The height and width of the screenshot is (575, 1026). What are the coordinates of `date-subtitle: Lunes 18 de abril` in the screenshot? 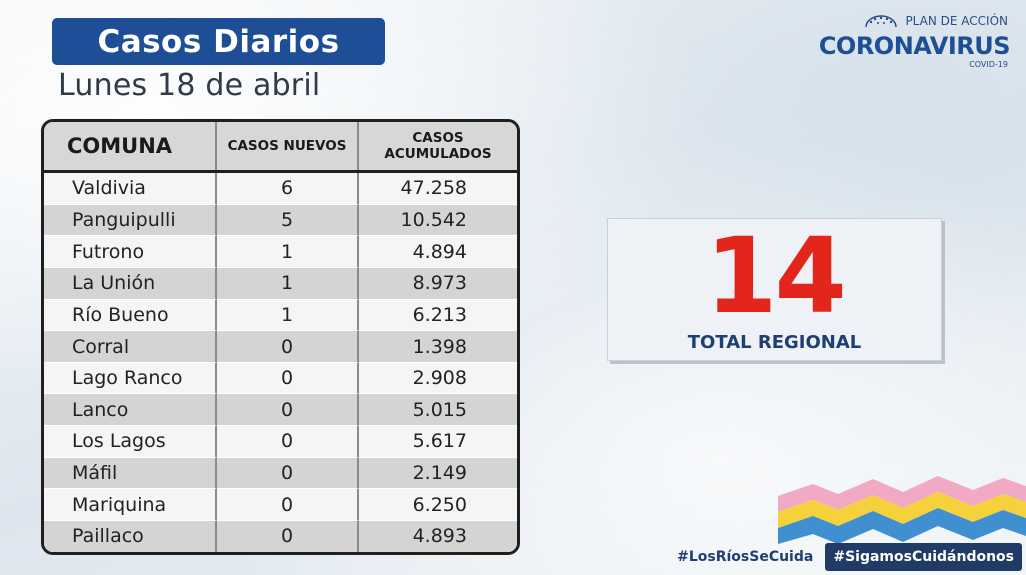 It's located at (189, 85).